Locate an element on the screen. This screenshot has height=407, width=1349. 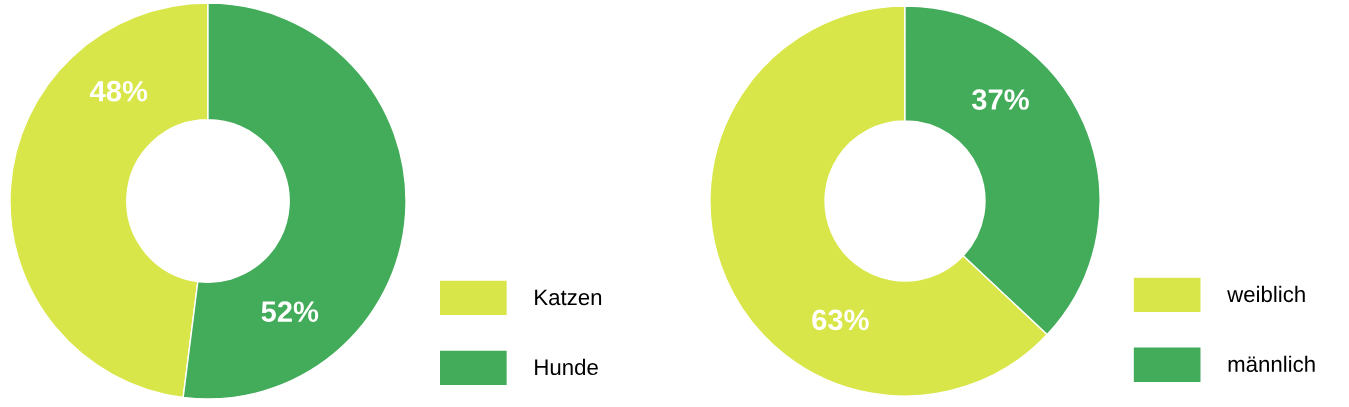
data-label: 52% is located at coordinates (290, 311).